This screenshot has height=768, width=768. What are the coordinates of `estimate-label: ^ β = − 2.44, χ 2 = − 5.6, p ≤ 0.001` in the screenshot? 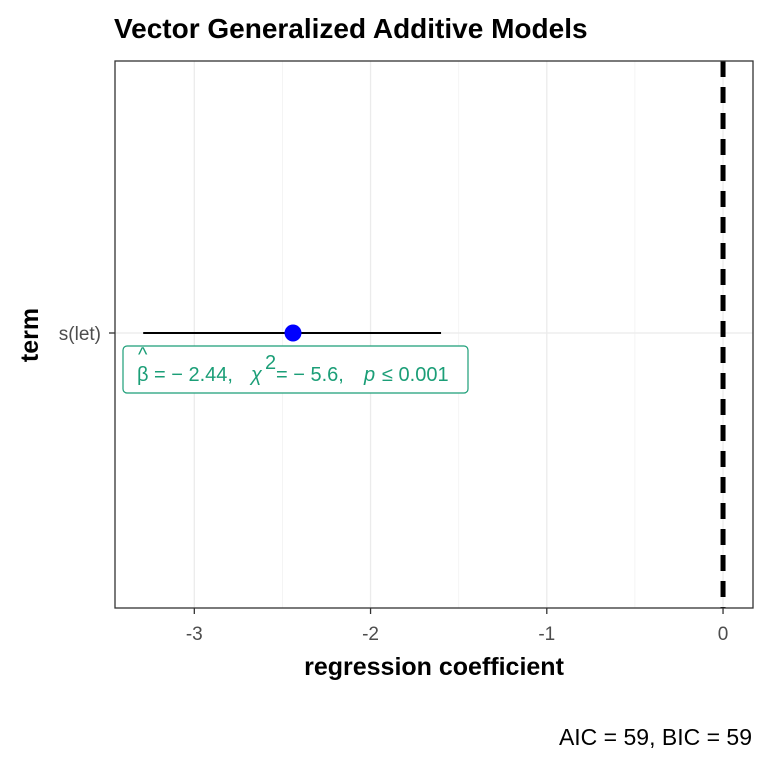 It's located at (295, 369).